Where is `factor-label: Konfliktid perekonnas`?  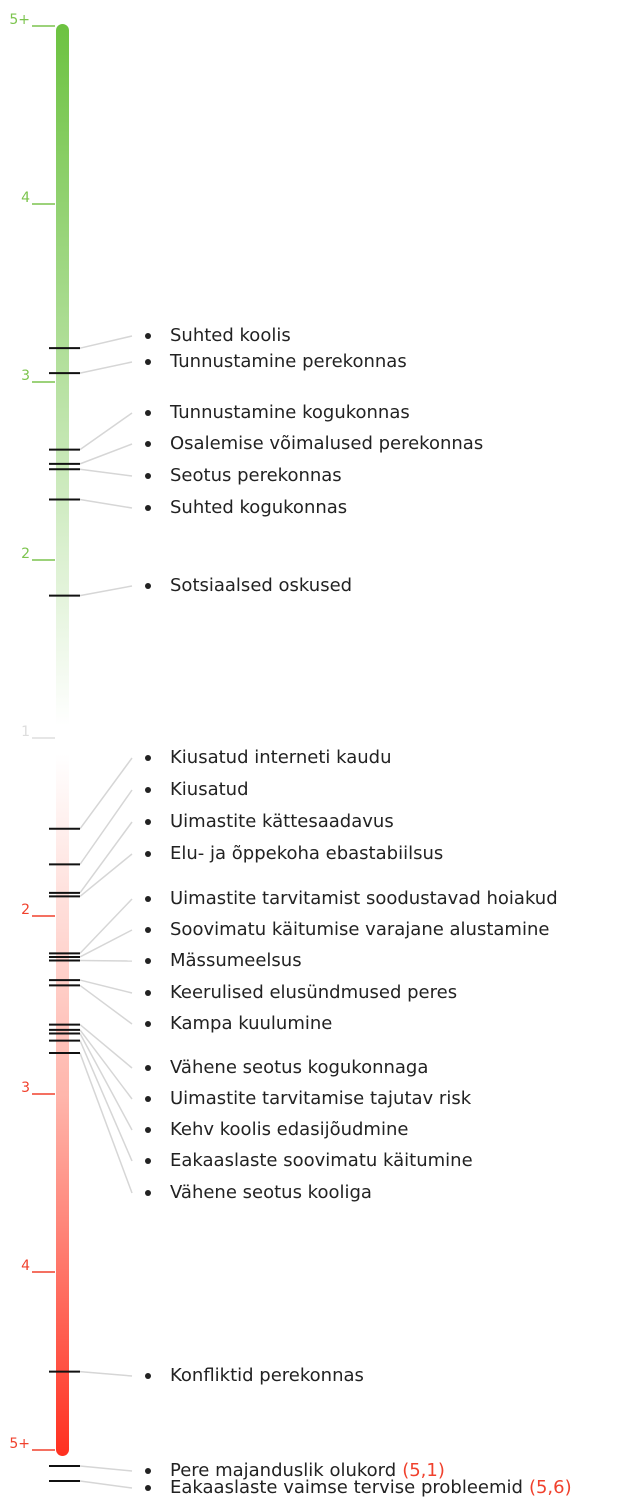 factor-label: Konfliktid perekonnas is located at coordinates (267, 1375).